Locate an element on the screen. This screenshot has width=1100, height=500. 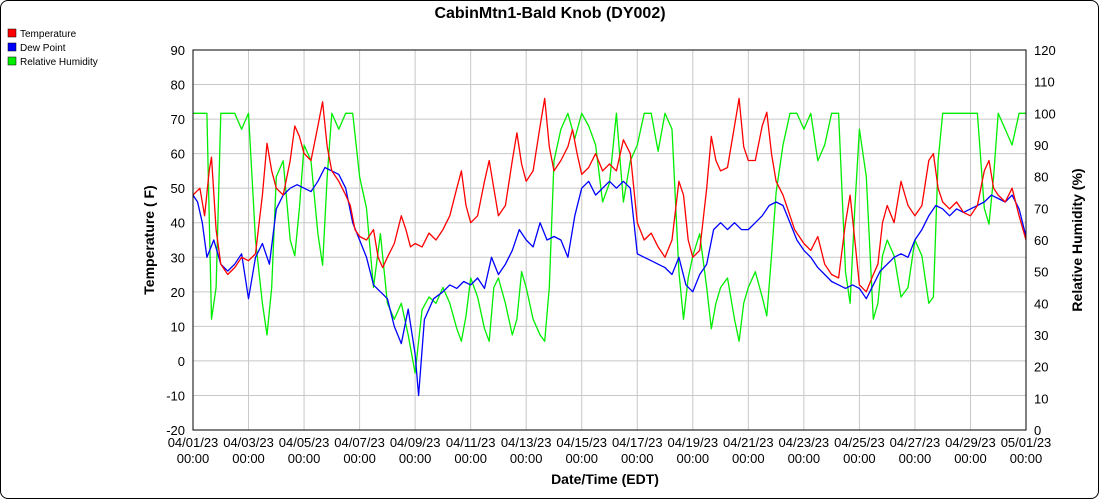
y2-tick-label: 50 is located at coordinates (1041, 272).